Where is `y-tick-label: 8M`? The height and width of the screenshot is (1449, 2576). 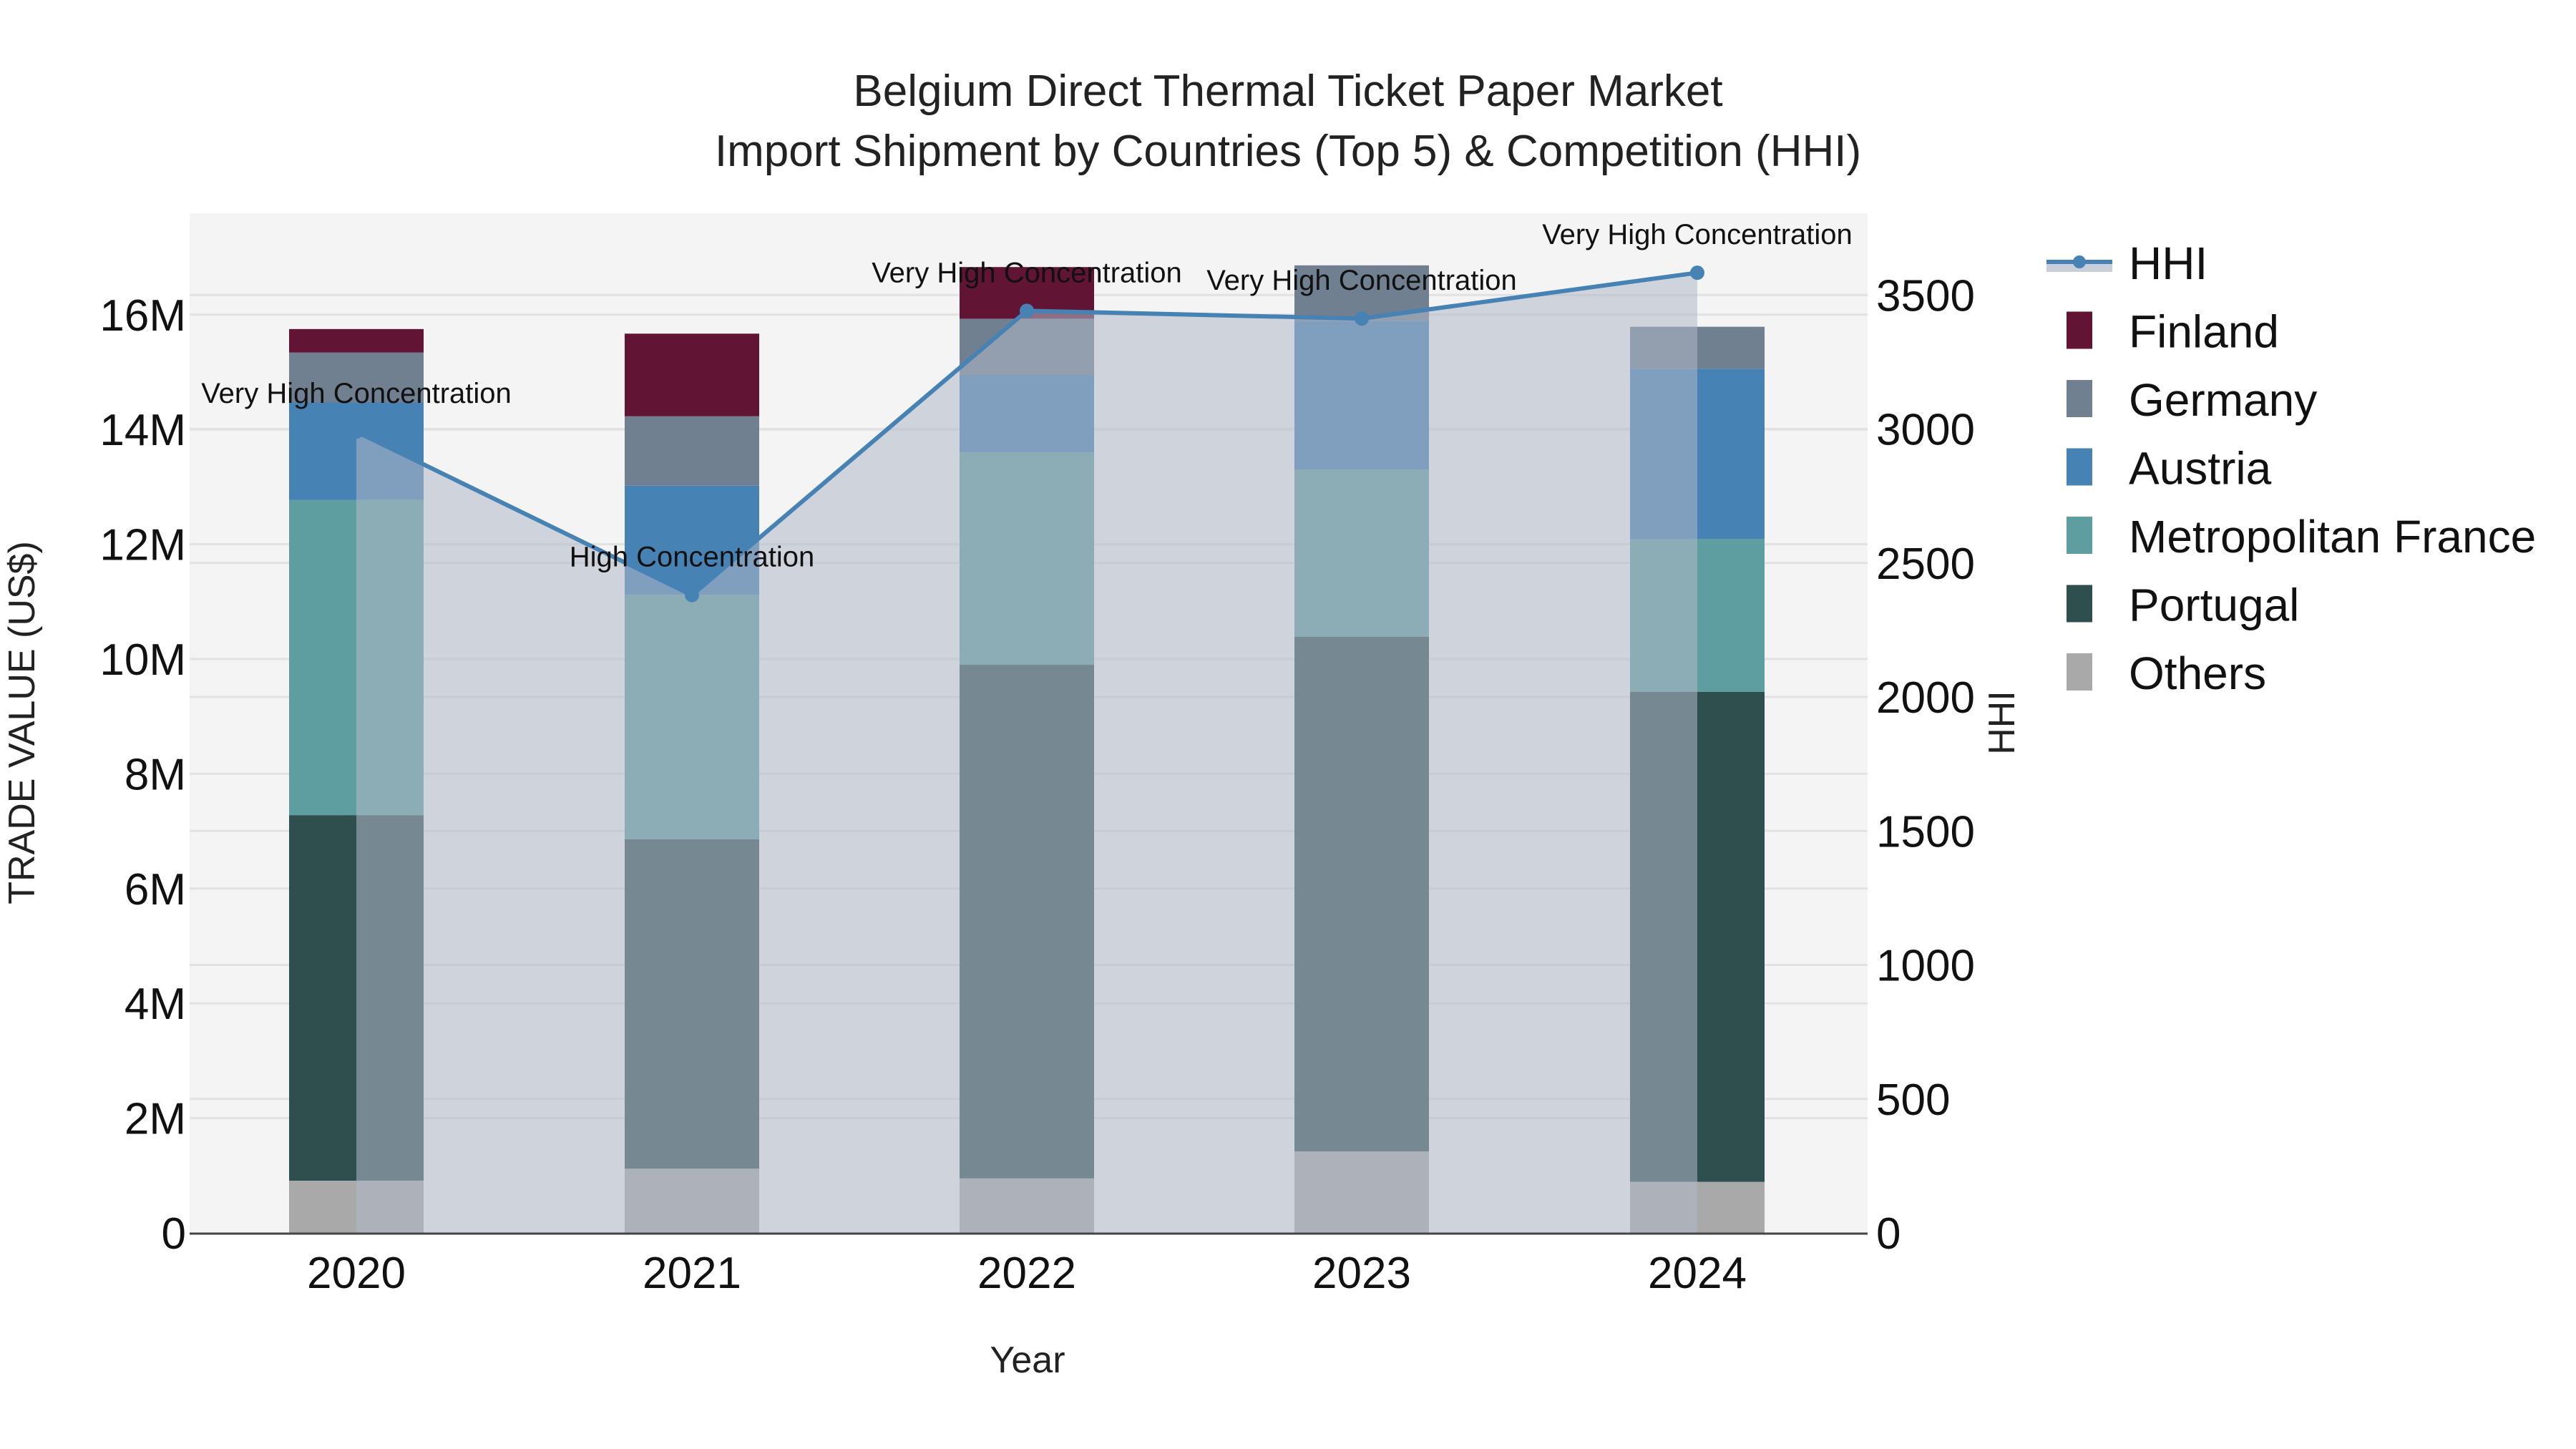
y-tick-label: 8M is located at coordinates (155, 774).